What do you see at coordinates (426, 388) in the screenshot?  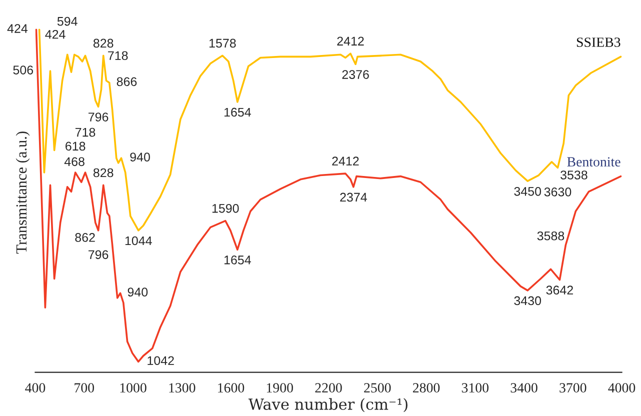 I see `x-tick-label: 2800` at bounding box center [426, 388].